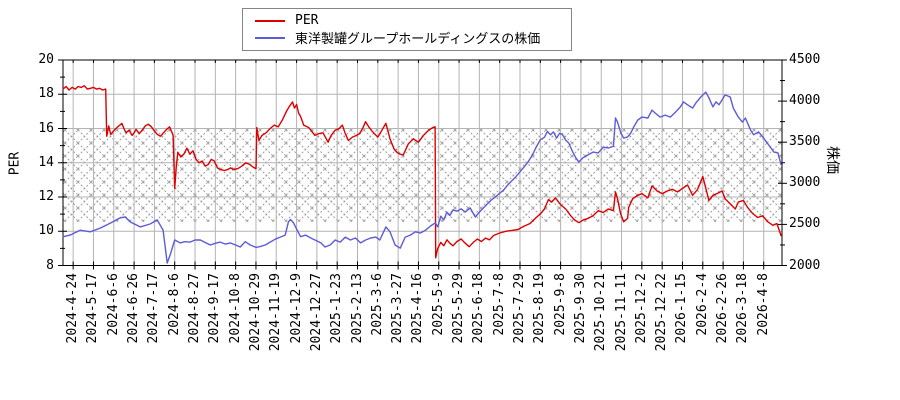 Image resolution: width=900 pixels, height=400 pixels. Describe the element at coordinates (73, 308) in the screenshot. I see `x-axis-tick-label: 2024-4-24` at that location.